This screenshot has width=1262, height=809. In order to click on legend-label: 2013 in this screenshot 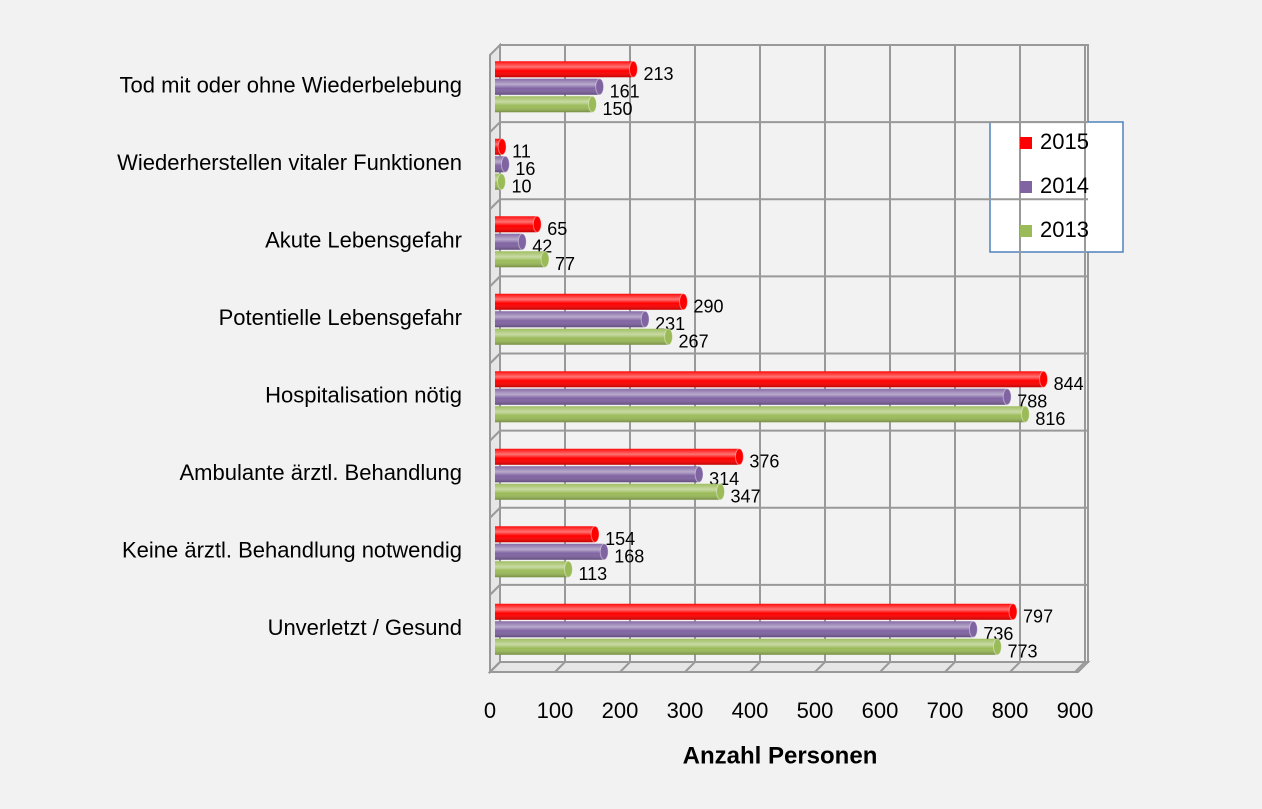, I will do `click(1064, 229)`.